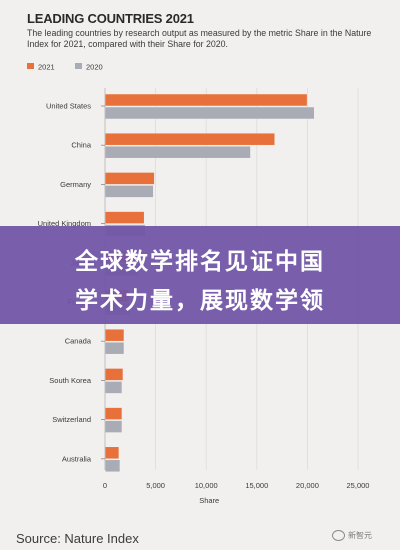 This screenshot has width=400, height=550. I want to click on category-label: Canada, so click(78, 341).